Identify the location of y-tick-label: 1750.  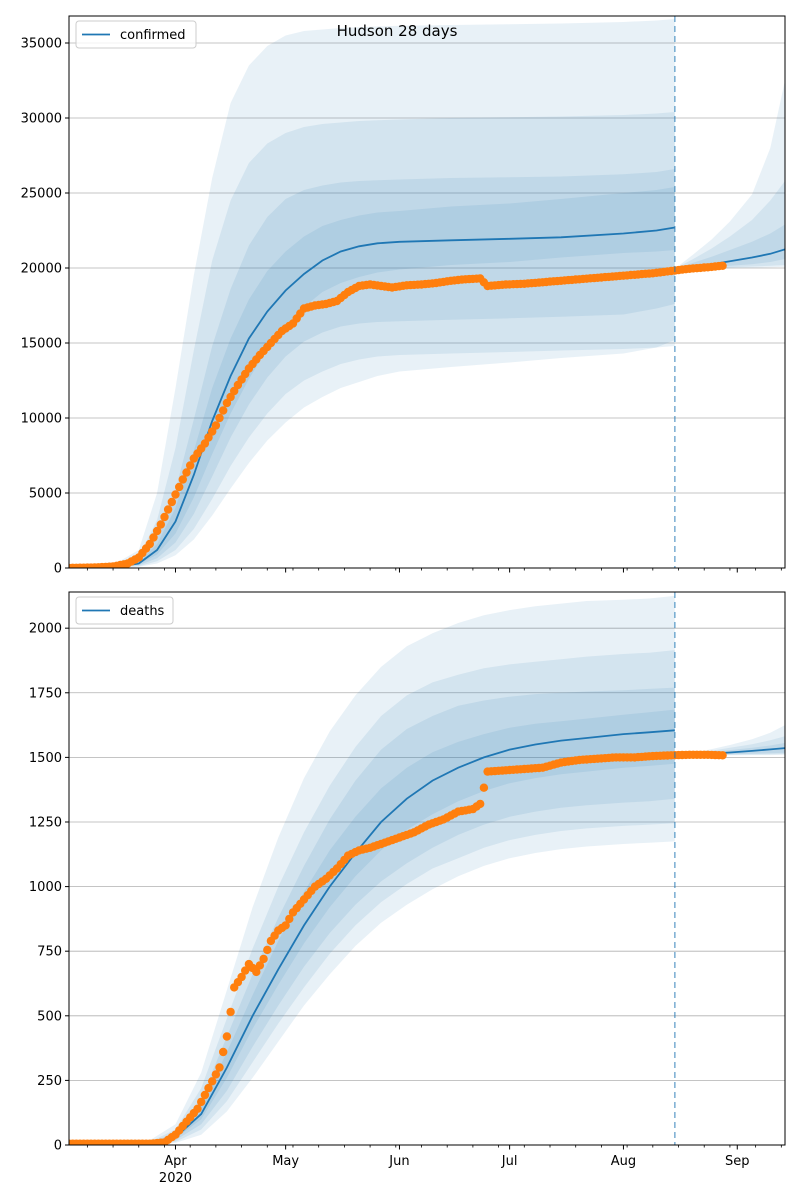
(45, 693).